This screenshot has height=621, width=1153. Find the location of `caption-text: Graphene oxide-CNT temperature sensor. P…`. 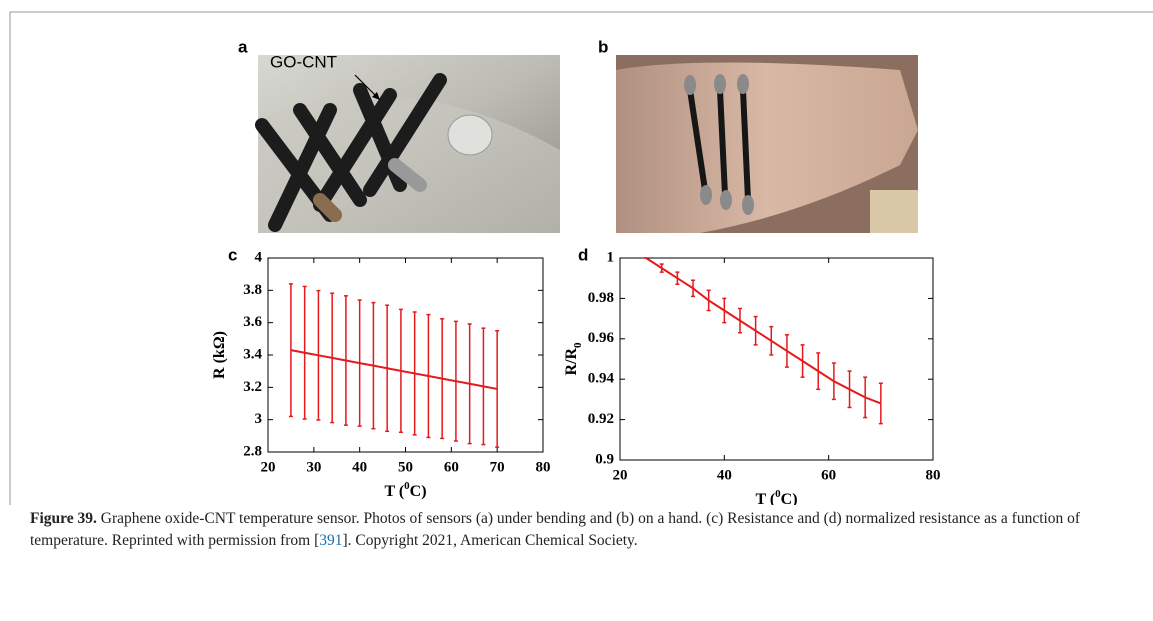

caption-text: Graphene oxide-CNT temperature sensor. P… is located at coordinates (555, 529).